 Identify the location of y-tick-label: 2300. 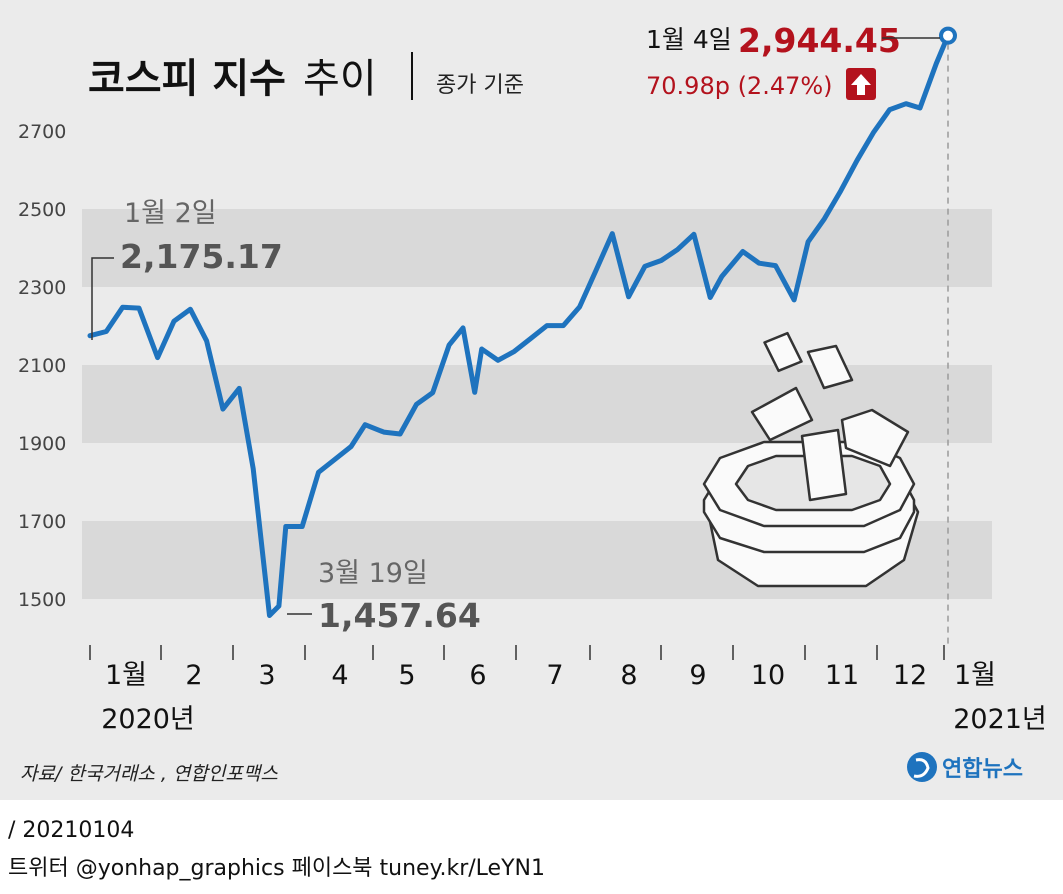
(42, 288).